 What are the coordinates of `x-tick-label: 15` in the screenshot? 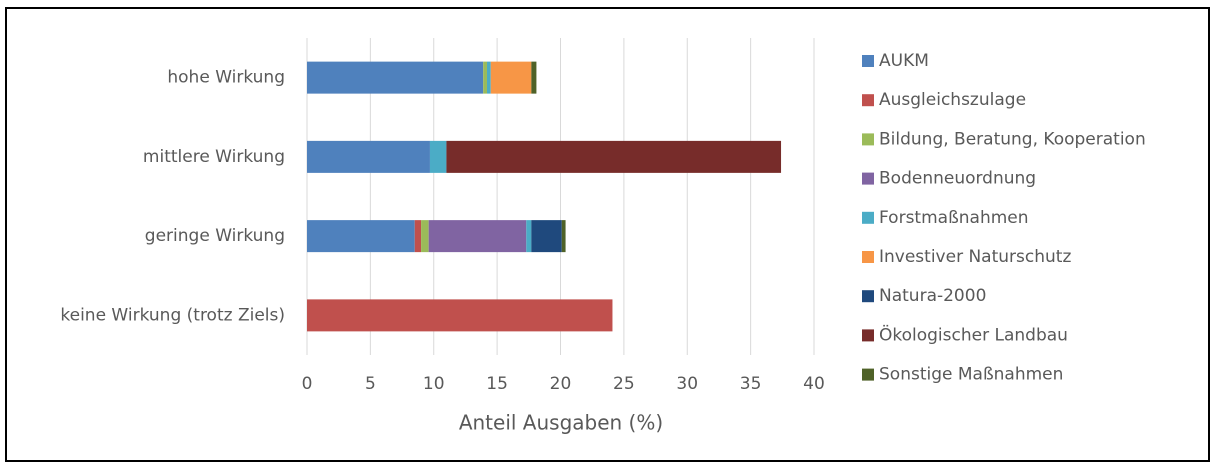 It's located at (497, 384).